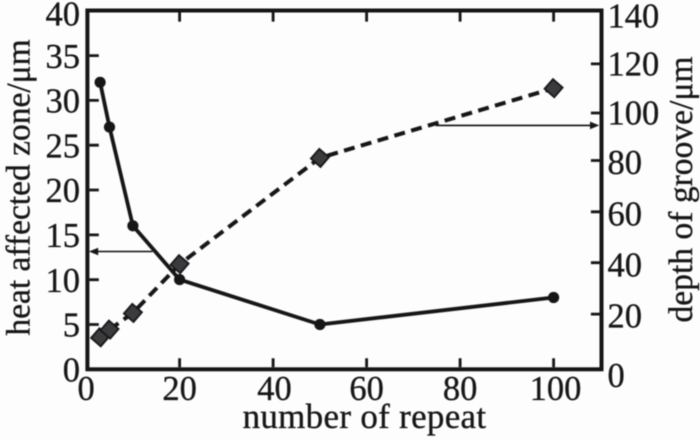 The image size is (700, 440). Describe the element at coordinates (365, 416) in the screenshot. I see `svg-text: number of repeat` at that location.